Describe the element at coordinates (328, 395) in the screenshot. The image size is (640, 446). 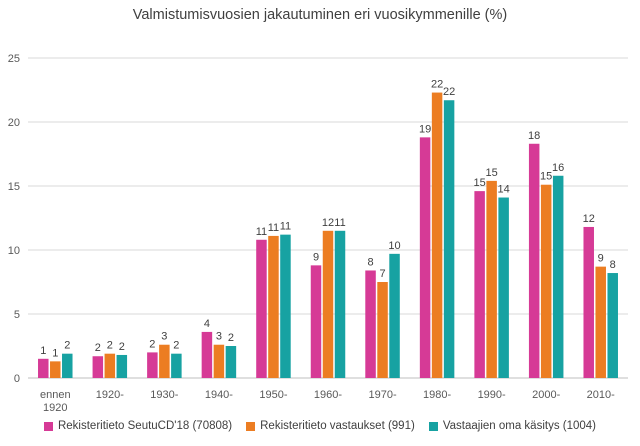
I see `x-tick-label: 1960-` at that location.